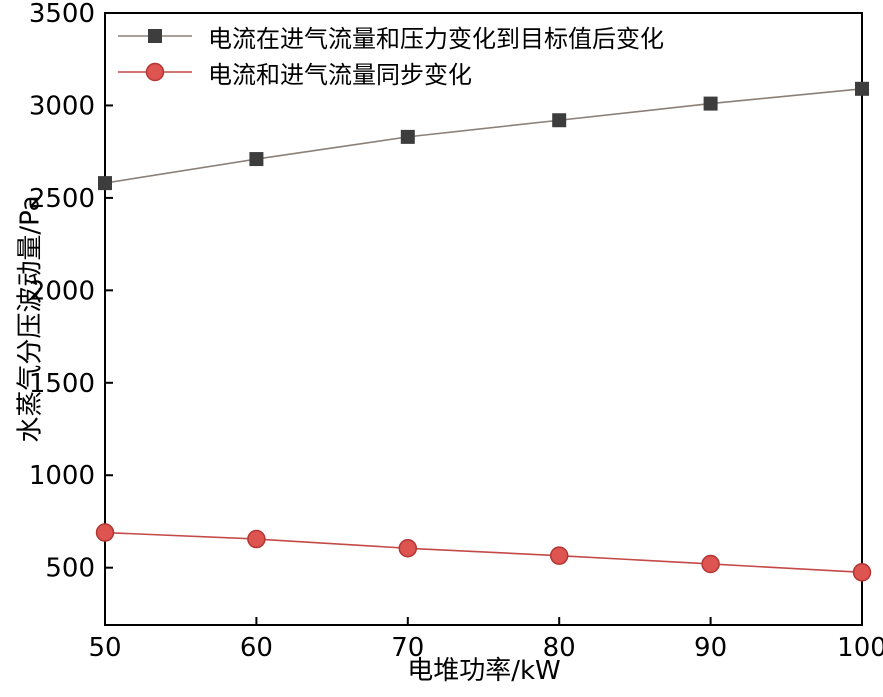 The height and width of the screenshot is (697, 883). I want to click on x-tick-label: 80, so click(559, 648).